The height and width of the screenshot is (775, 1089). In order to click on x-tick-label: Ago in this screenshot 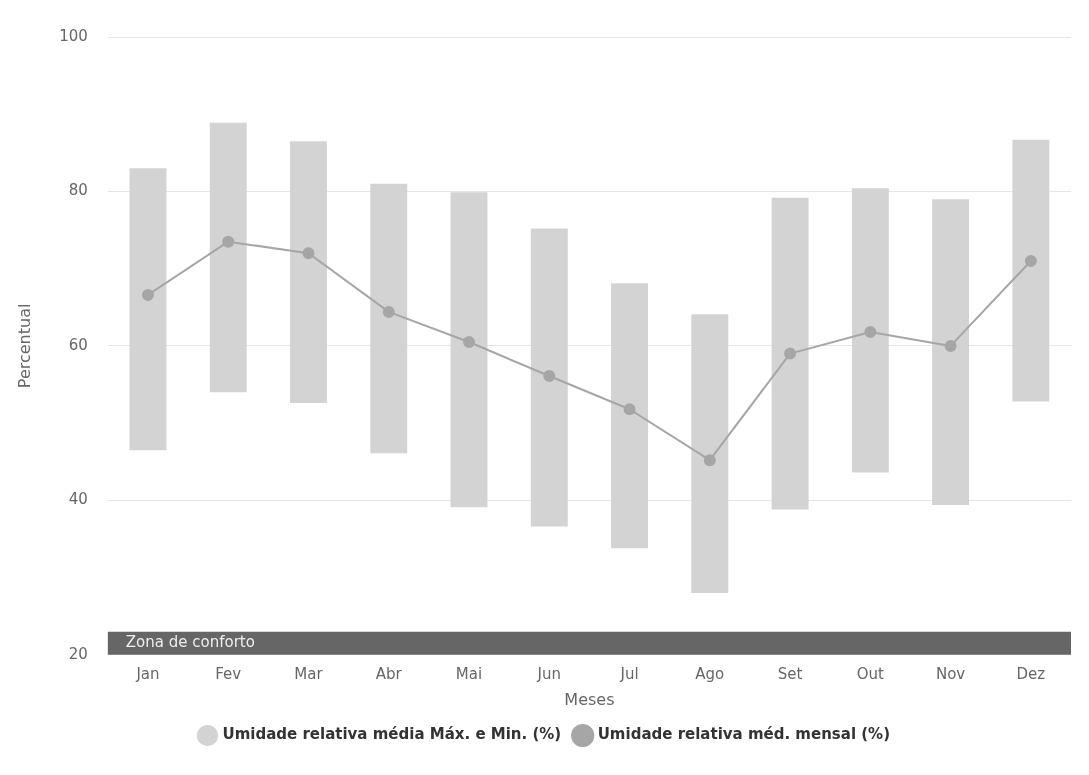, I will do `click(710, 673)`.